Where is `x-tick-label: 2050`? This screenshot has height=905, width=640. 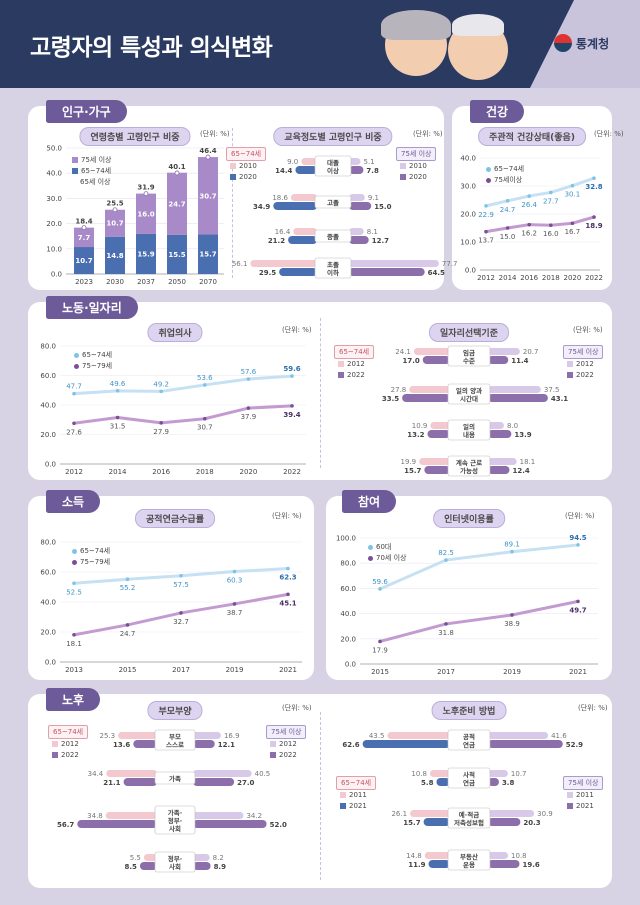
x-tick-label: 2050 is located at coordinates (177, 282).